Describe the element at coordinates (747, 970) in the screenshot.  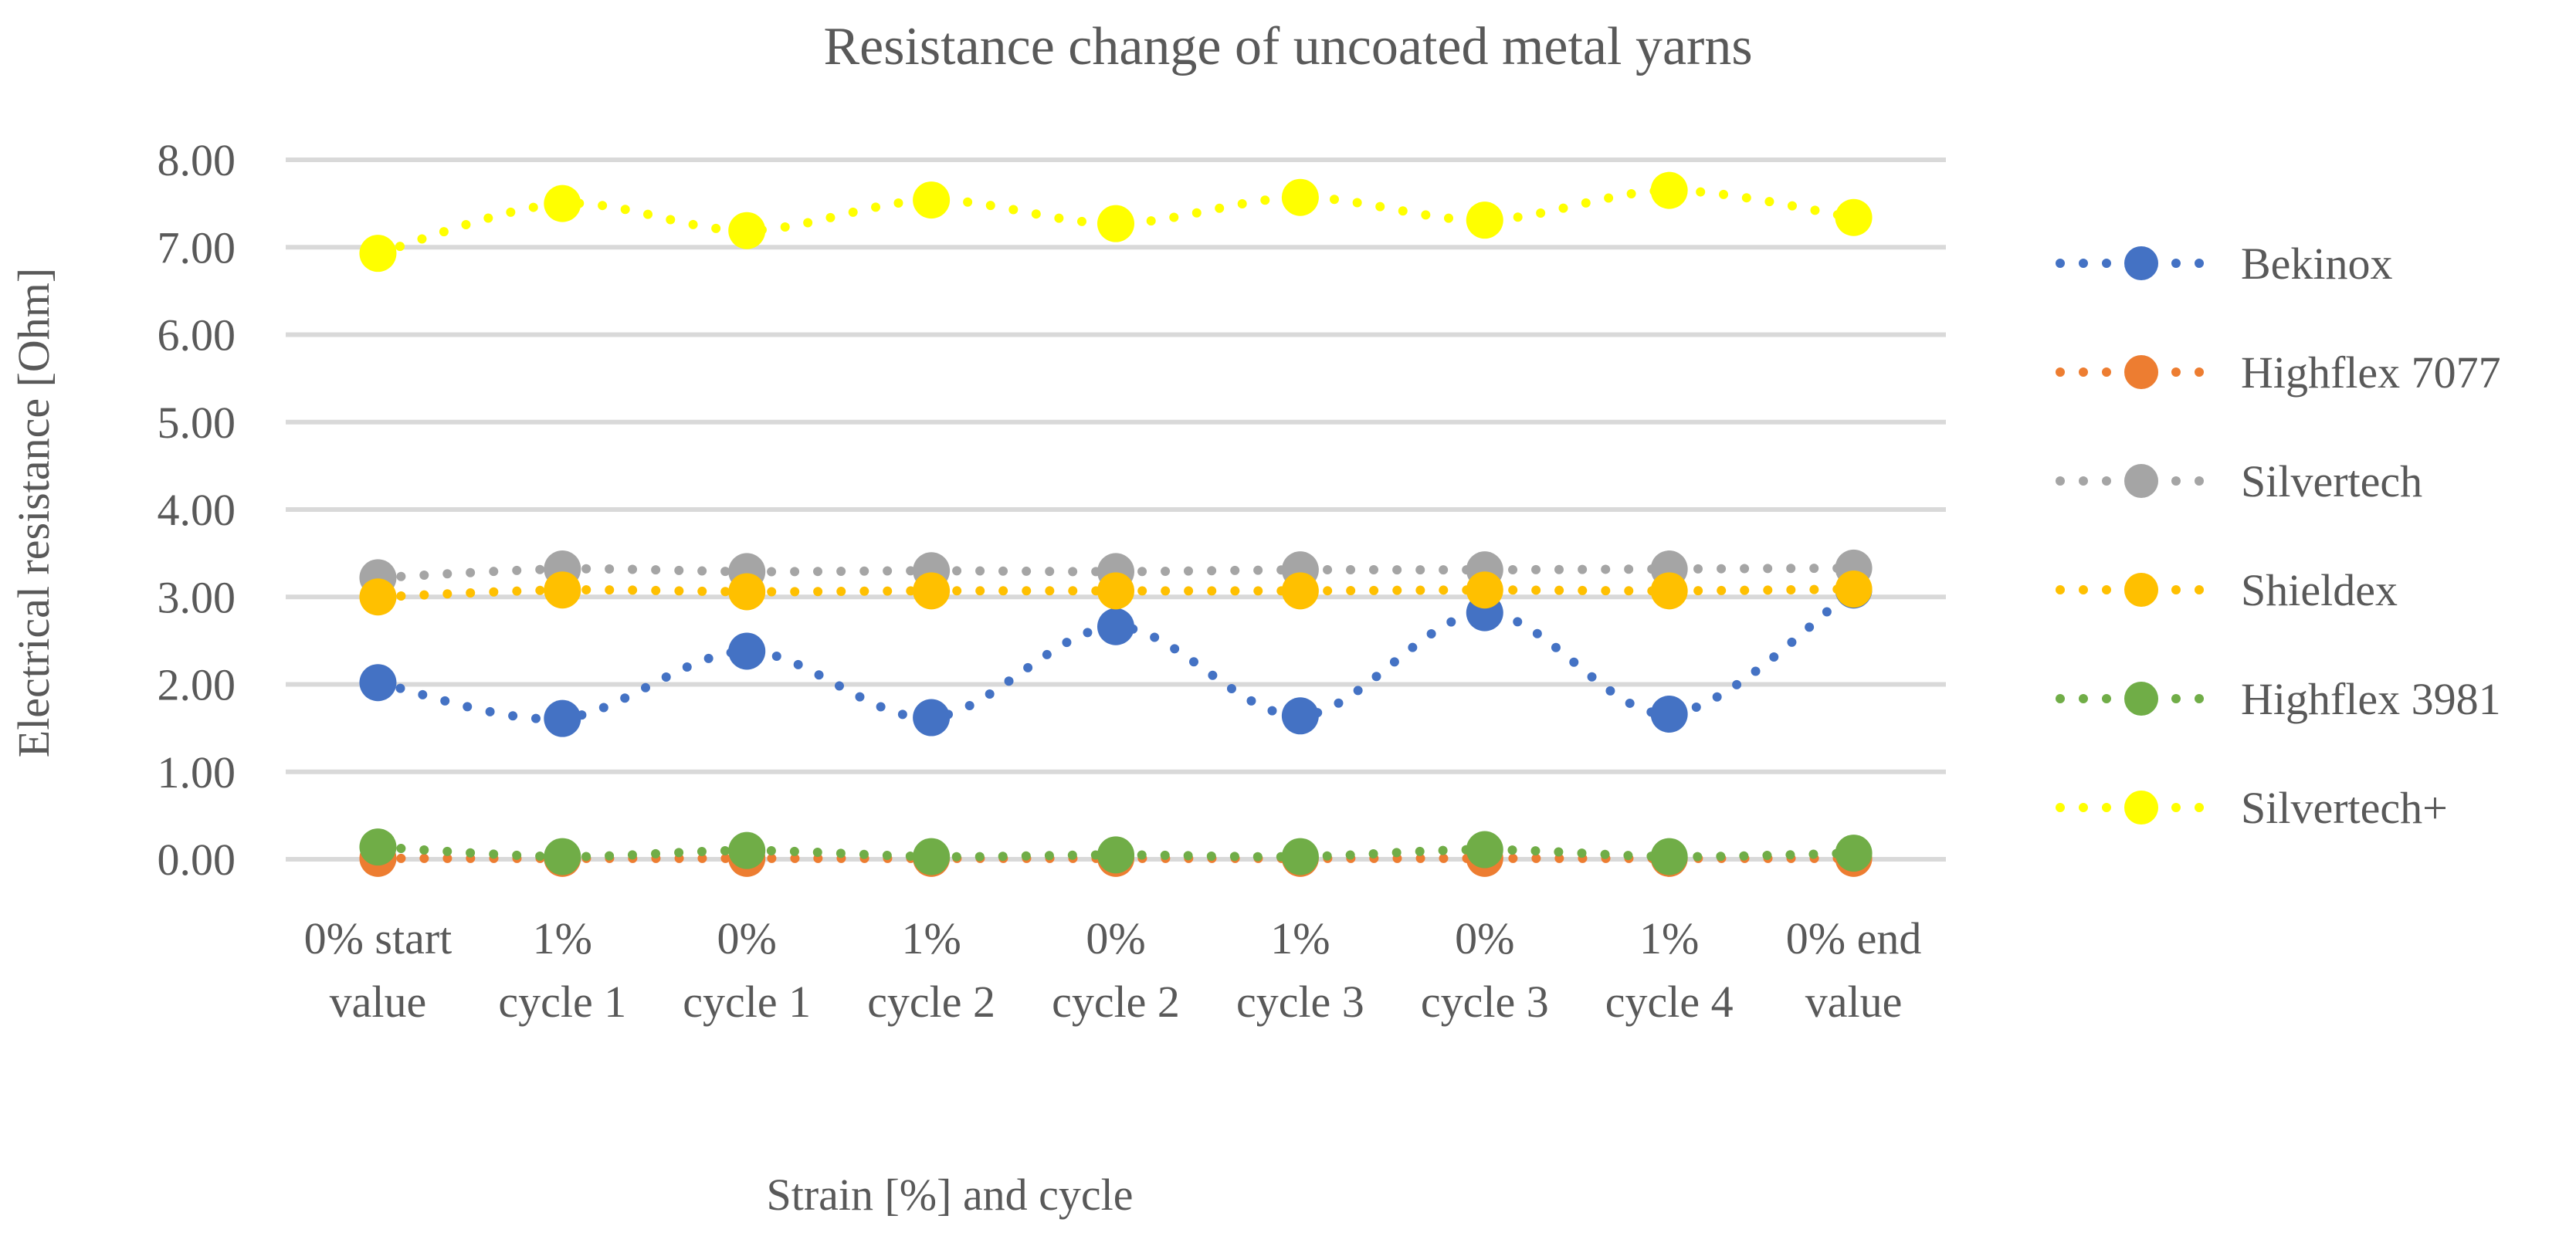
I see `x-tick-label: 0% cycle 1` at that location.